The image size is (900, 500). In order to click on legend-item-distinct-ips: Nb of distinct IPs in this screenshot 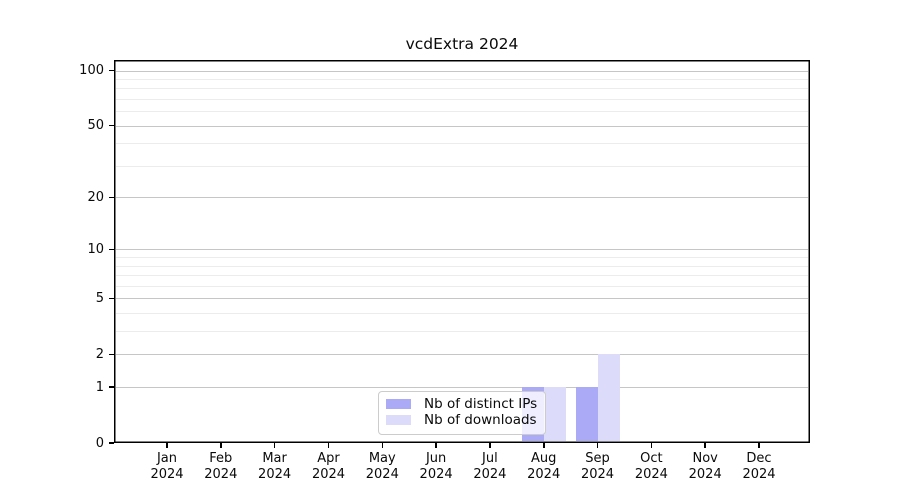, I will do `click(461, 404)`.